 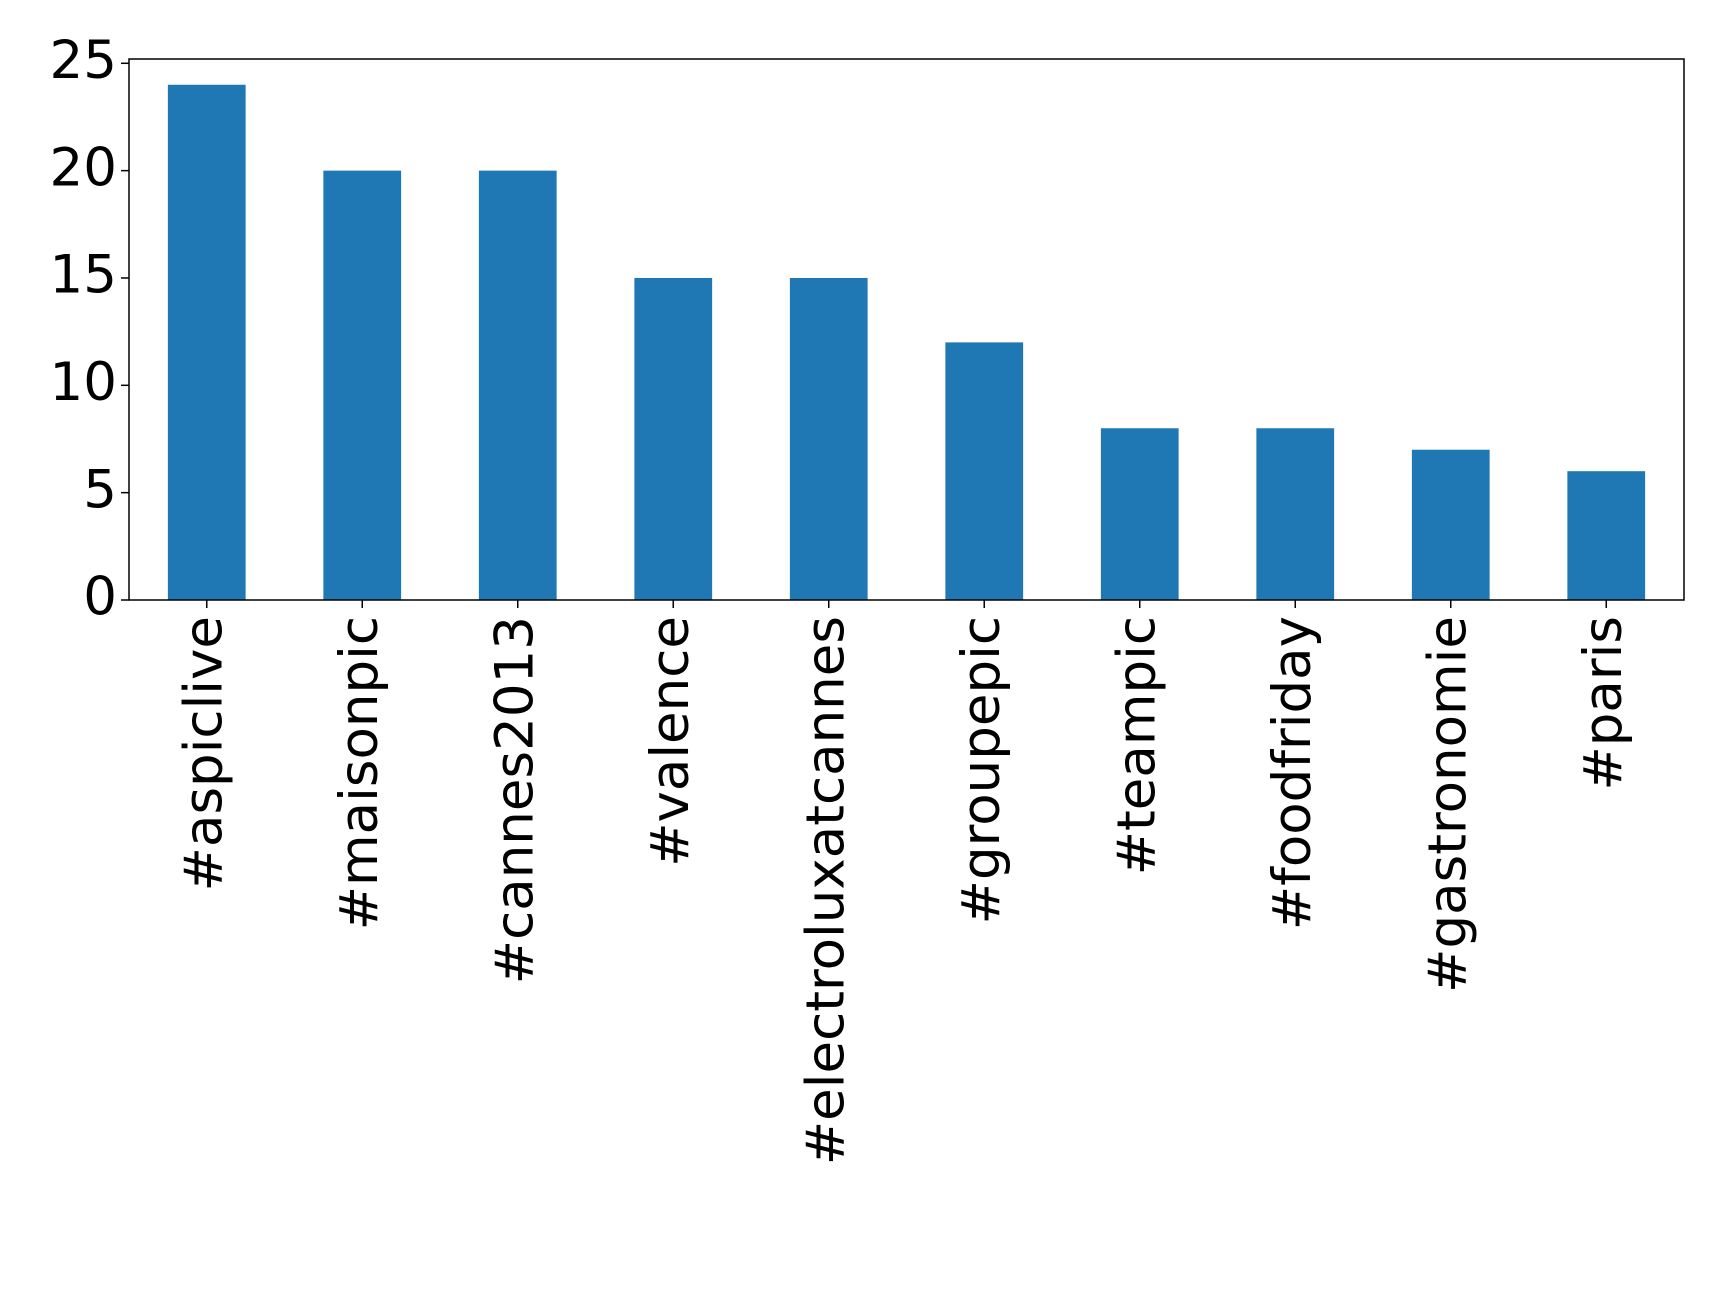 What do you see at coordinates (670, 741) in the screenshot?
I see `x-tick-label: #valence` at bounding box center [670, 741].